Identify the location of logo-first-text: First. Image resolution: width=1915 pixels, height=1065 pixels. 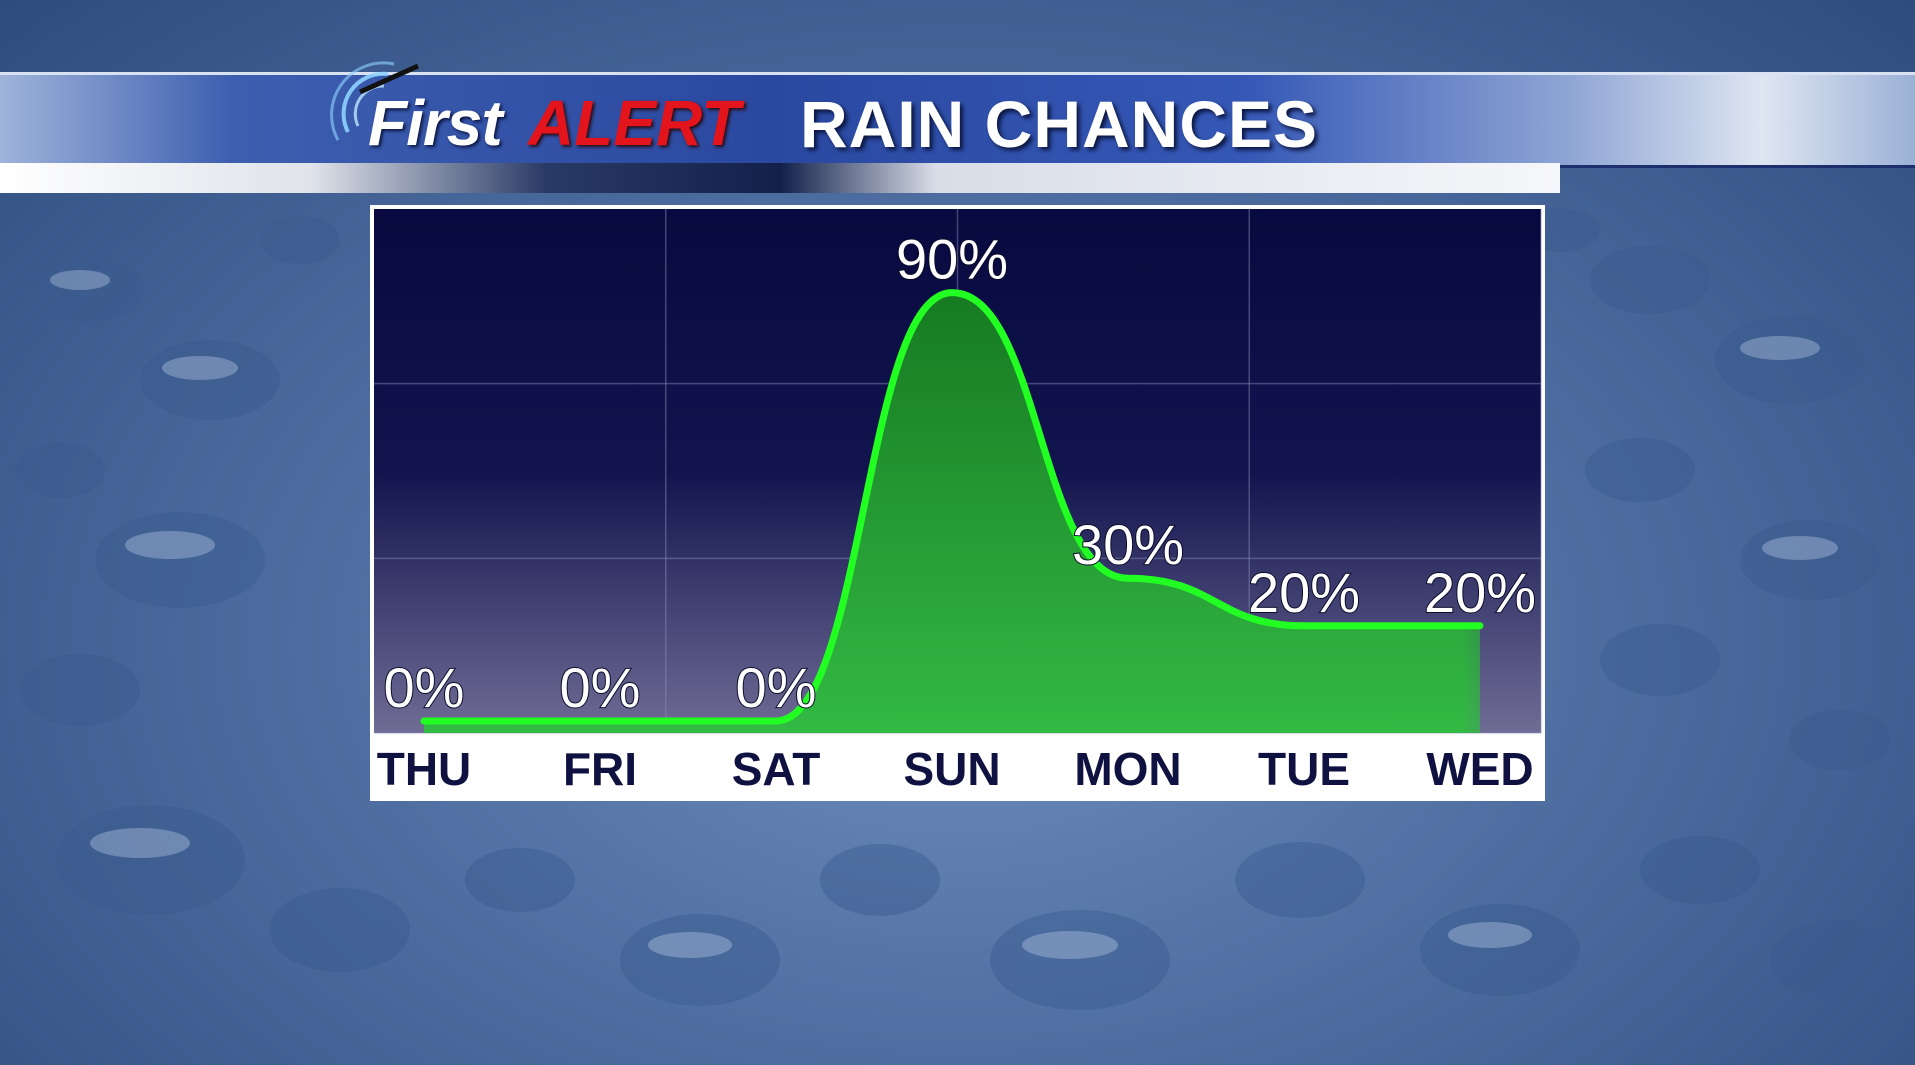
(435, 123).